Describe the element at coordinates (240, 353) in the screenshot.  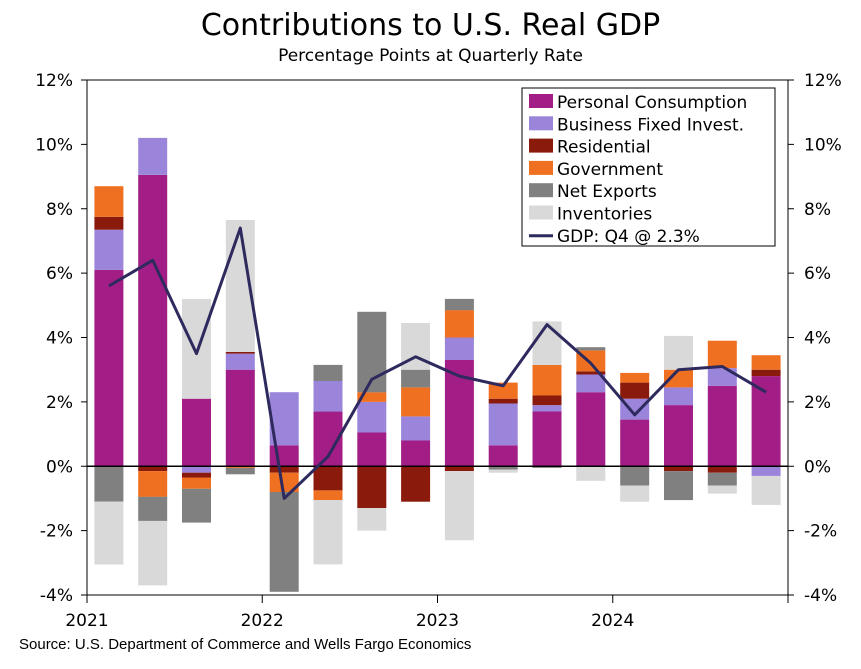
I see `bar-residential-2021q4` at that location.